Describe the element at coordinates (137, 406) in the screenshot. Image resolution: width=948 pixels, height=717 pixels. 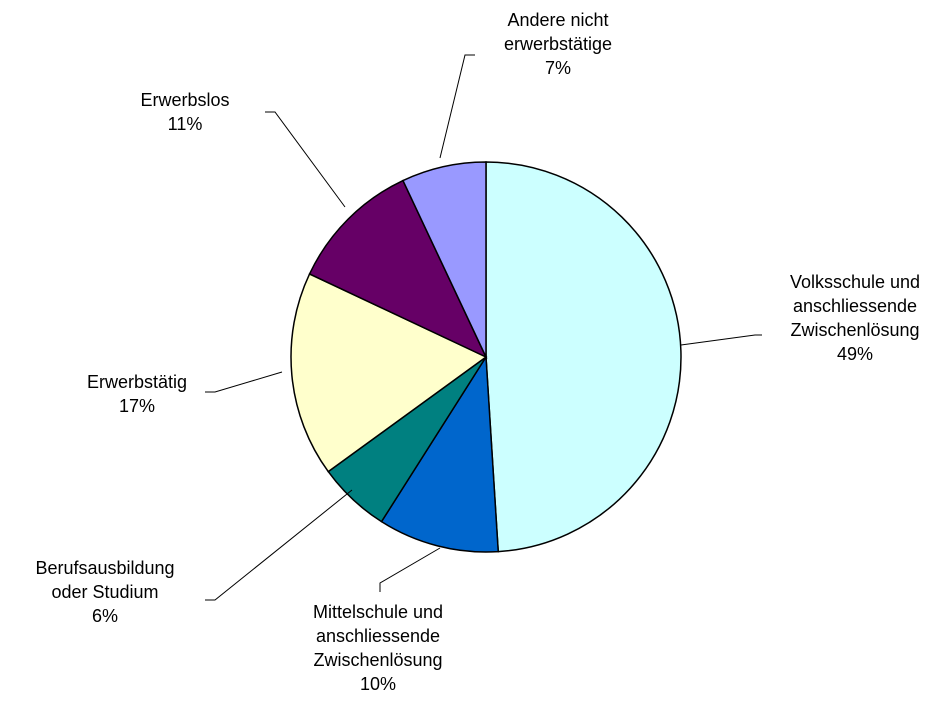
I see `value-label: 17%` at that location.